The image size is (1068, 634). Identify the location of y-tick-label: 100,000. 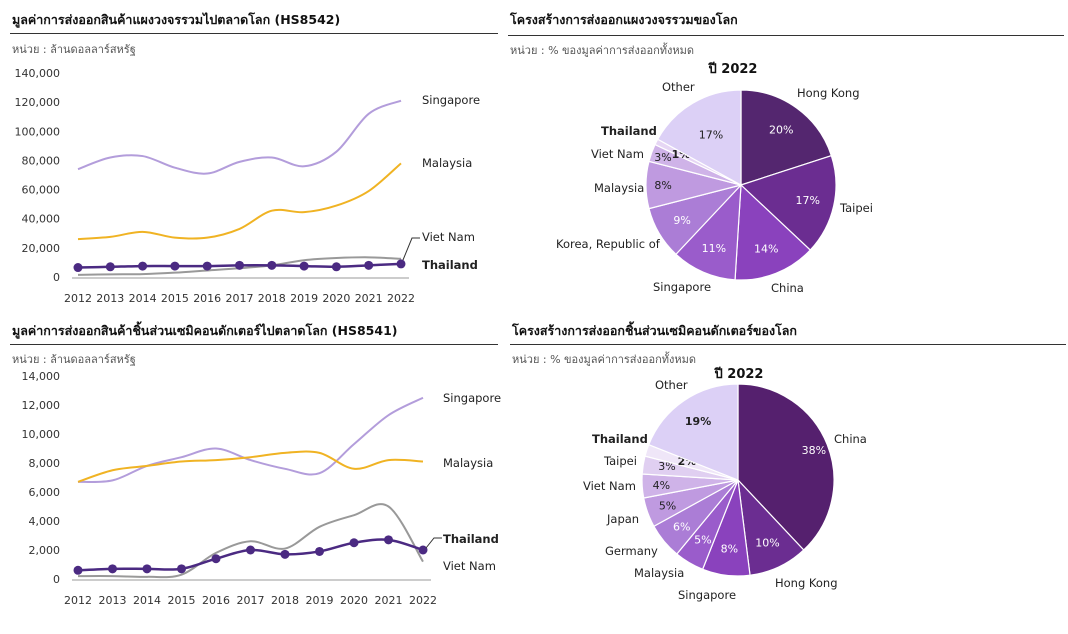
(38, 131).